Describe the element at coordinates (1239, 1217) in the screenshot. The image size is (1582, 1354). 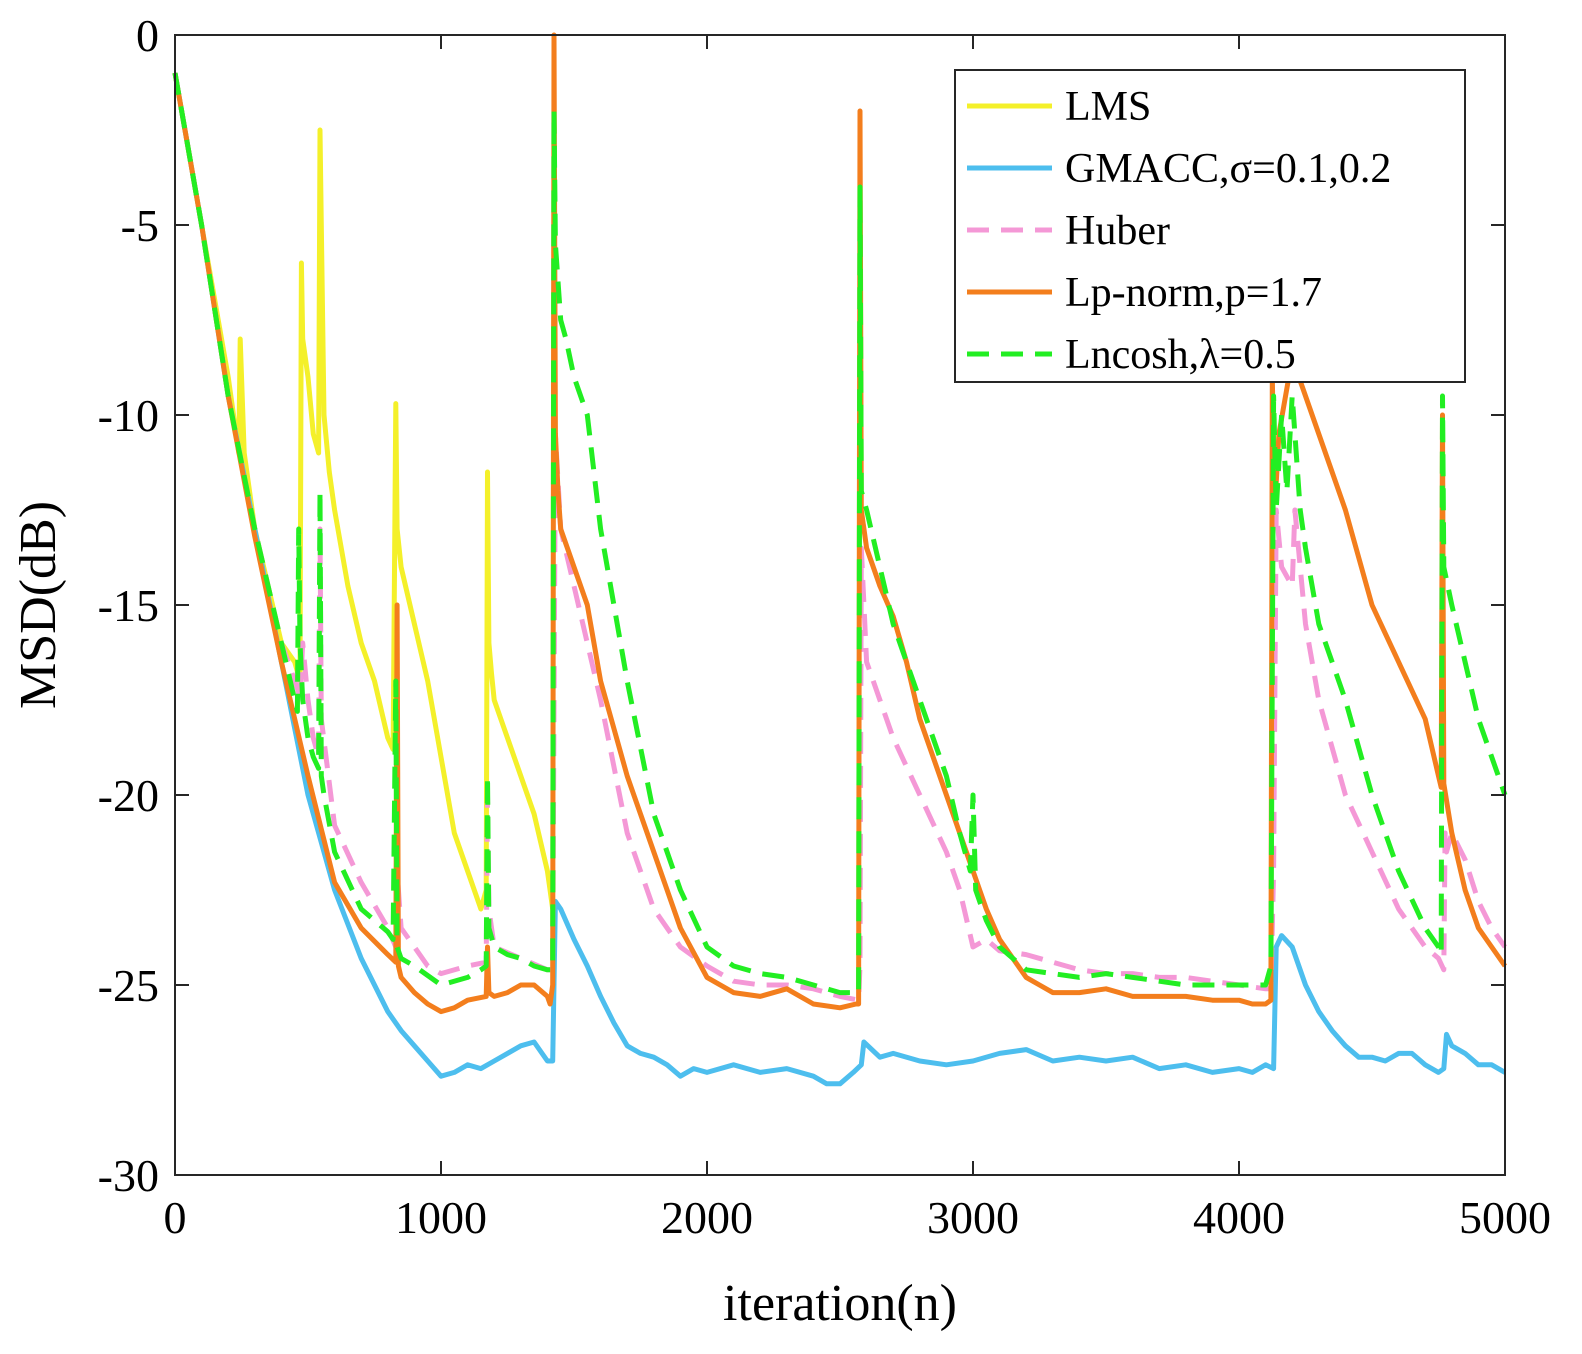
I see `x-tick-label: 4000` at that location.